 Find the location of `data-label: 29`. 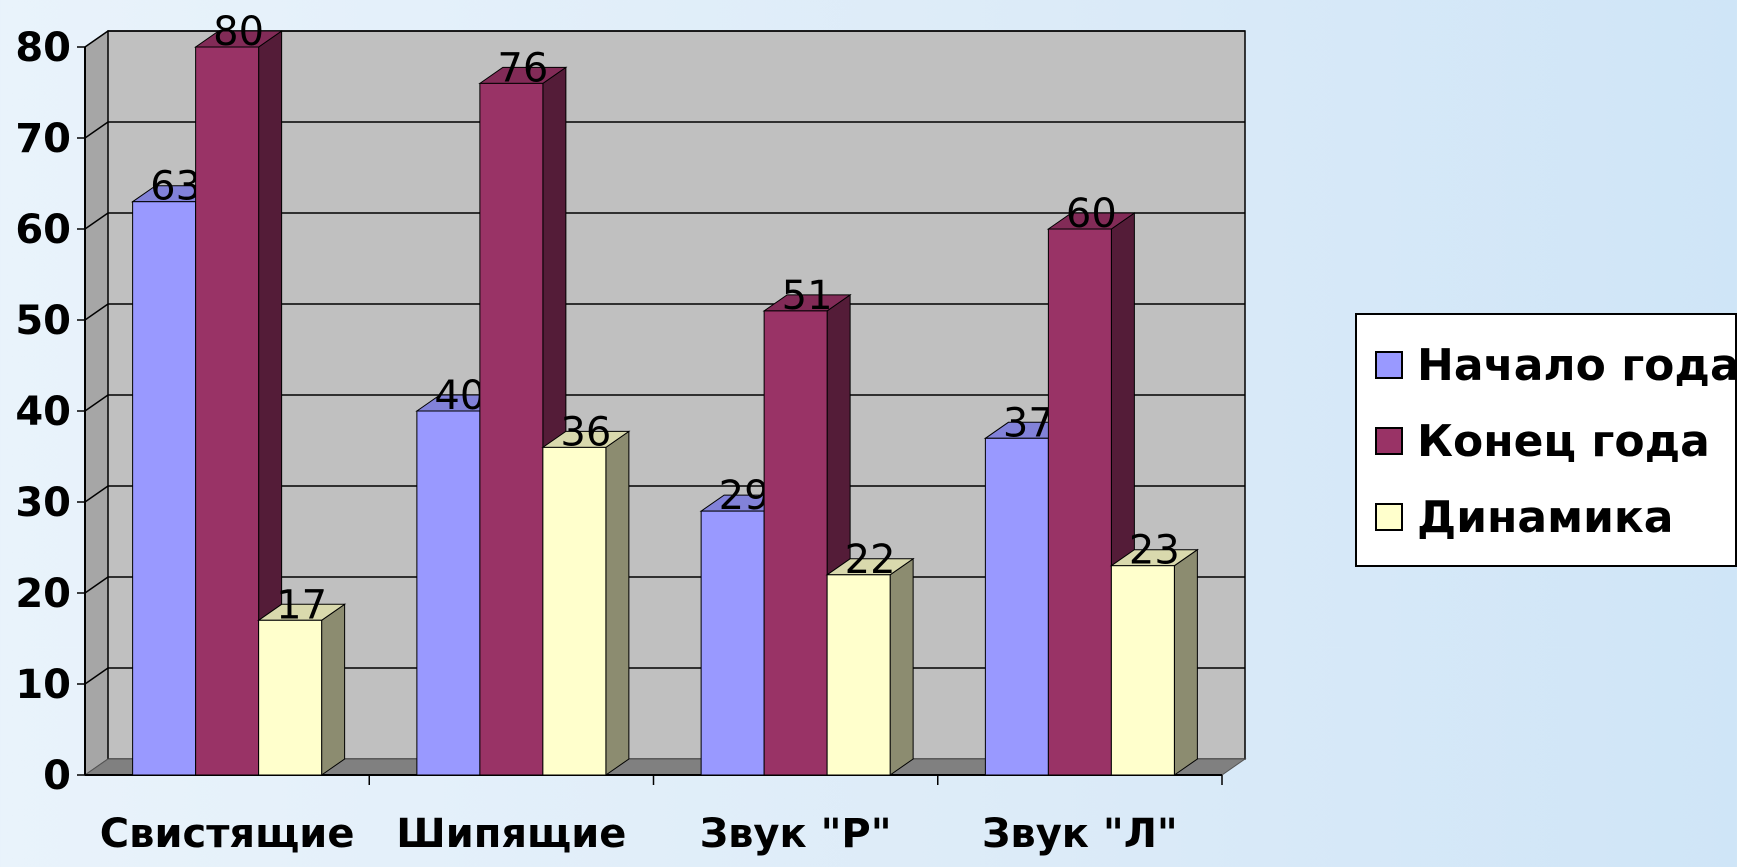

data-label: 29 is located at coordinates (744, 496).